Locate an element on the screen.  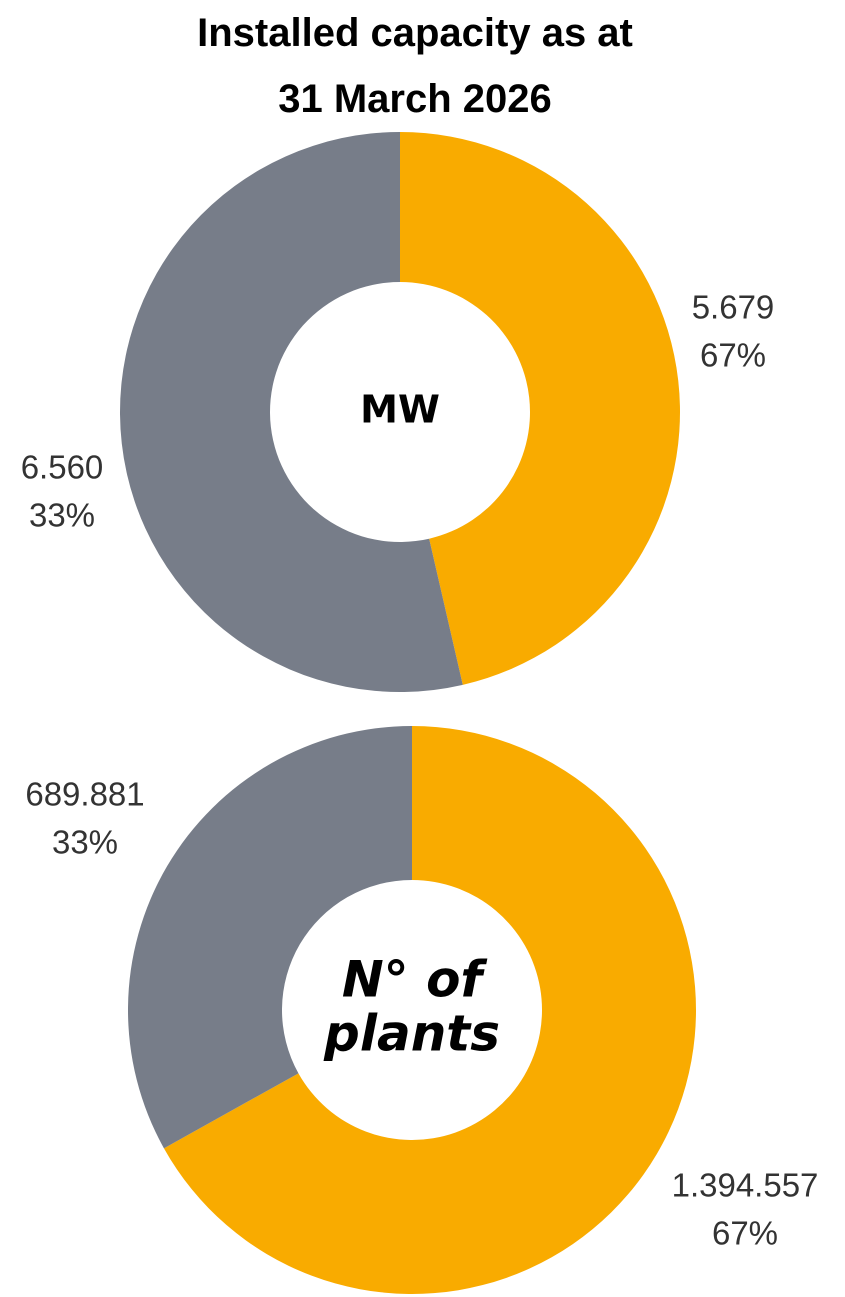
chart-title: Installed capacity as at 31 March 2026 is located at coordinates (415, 66).